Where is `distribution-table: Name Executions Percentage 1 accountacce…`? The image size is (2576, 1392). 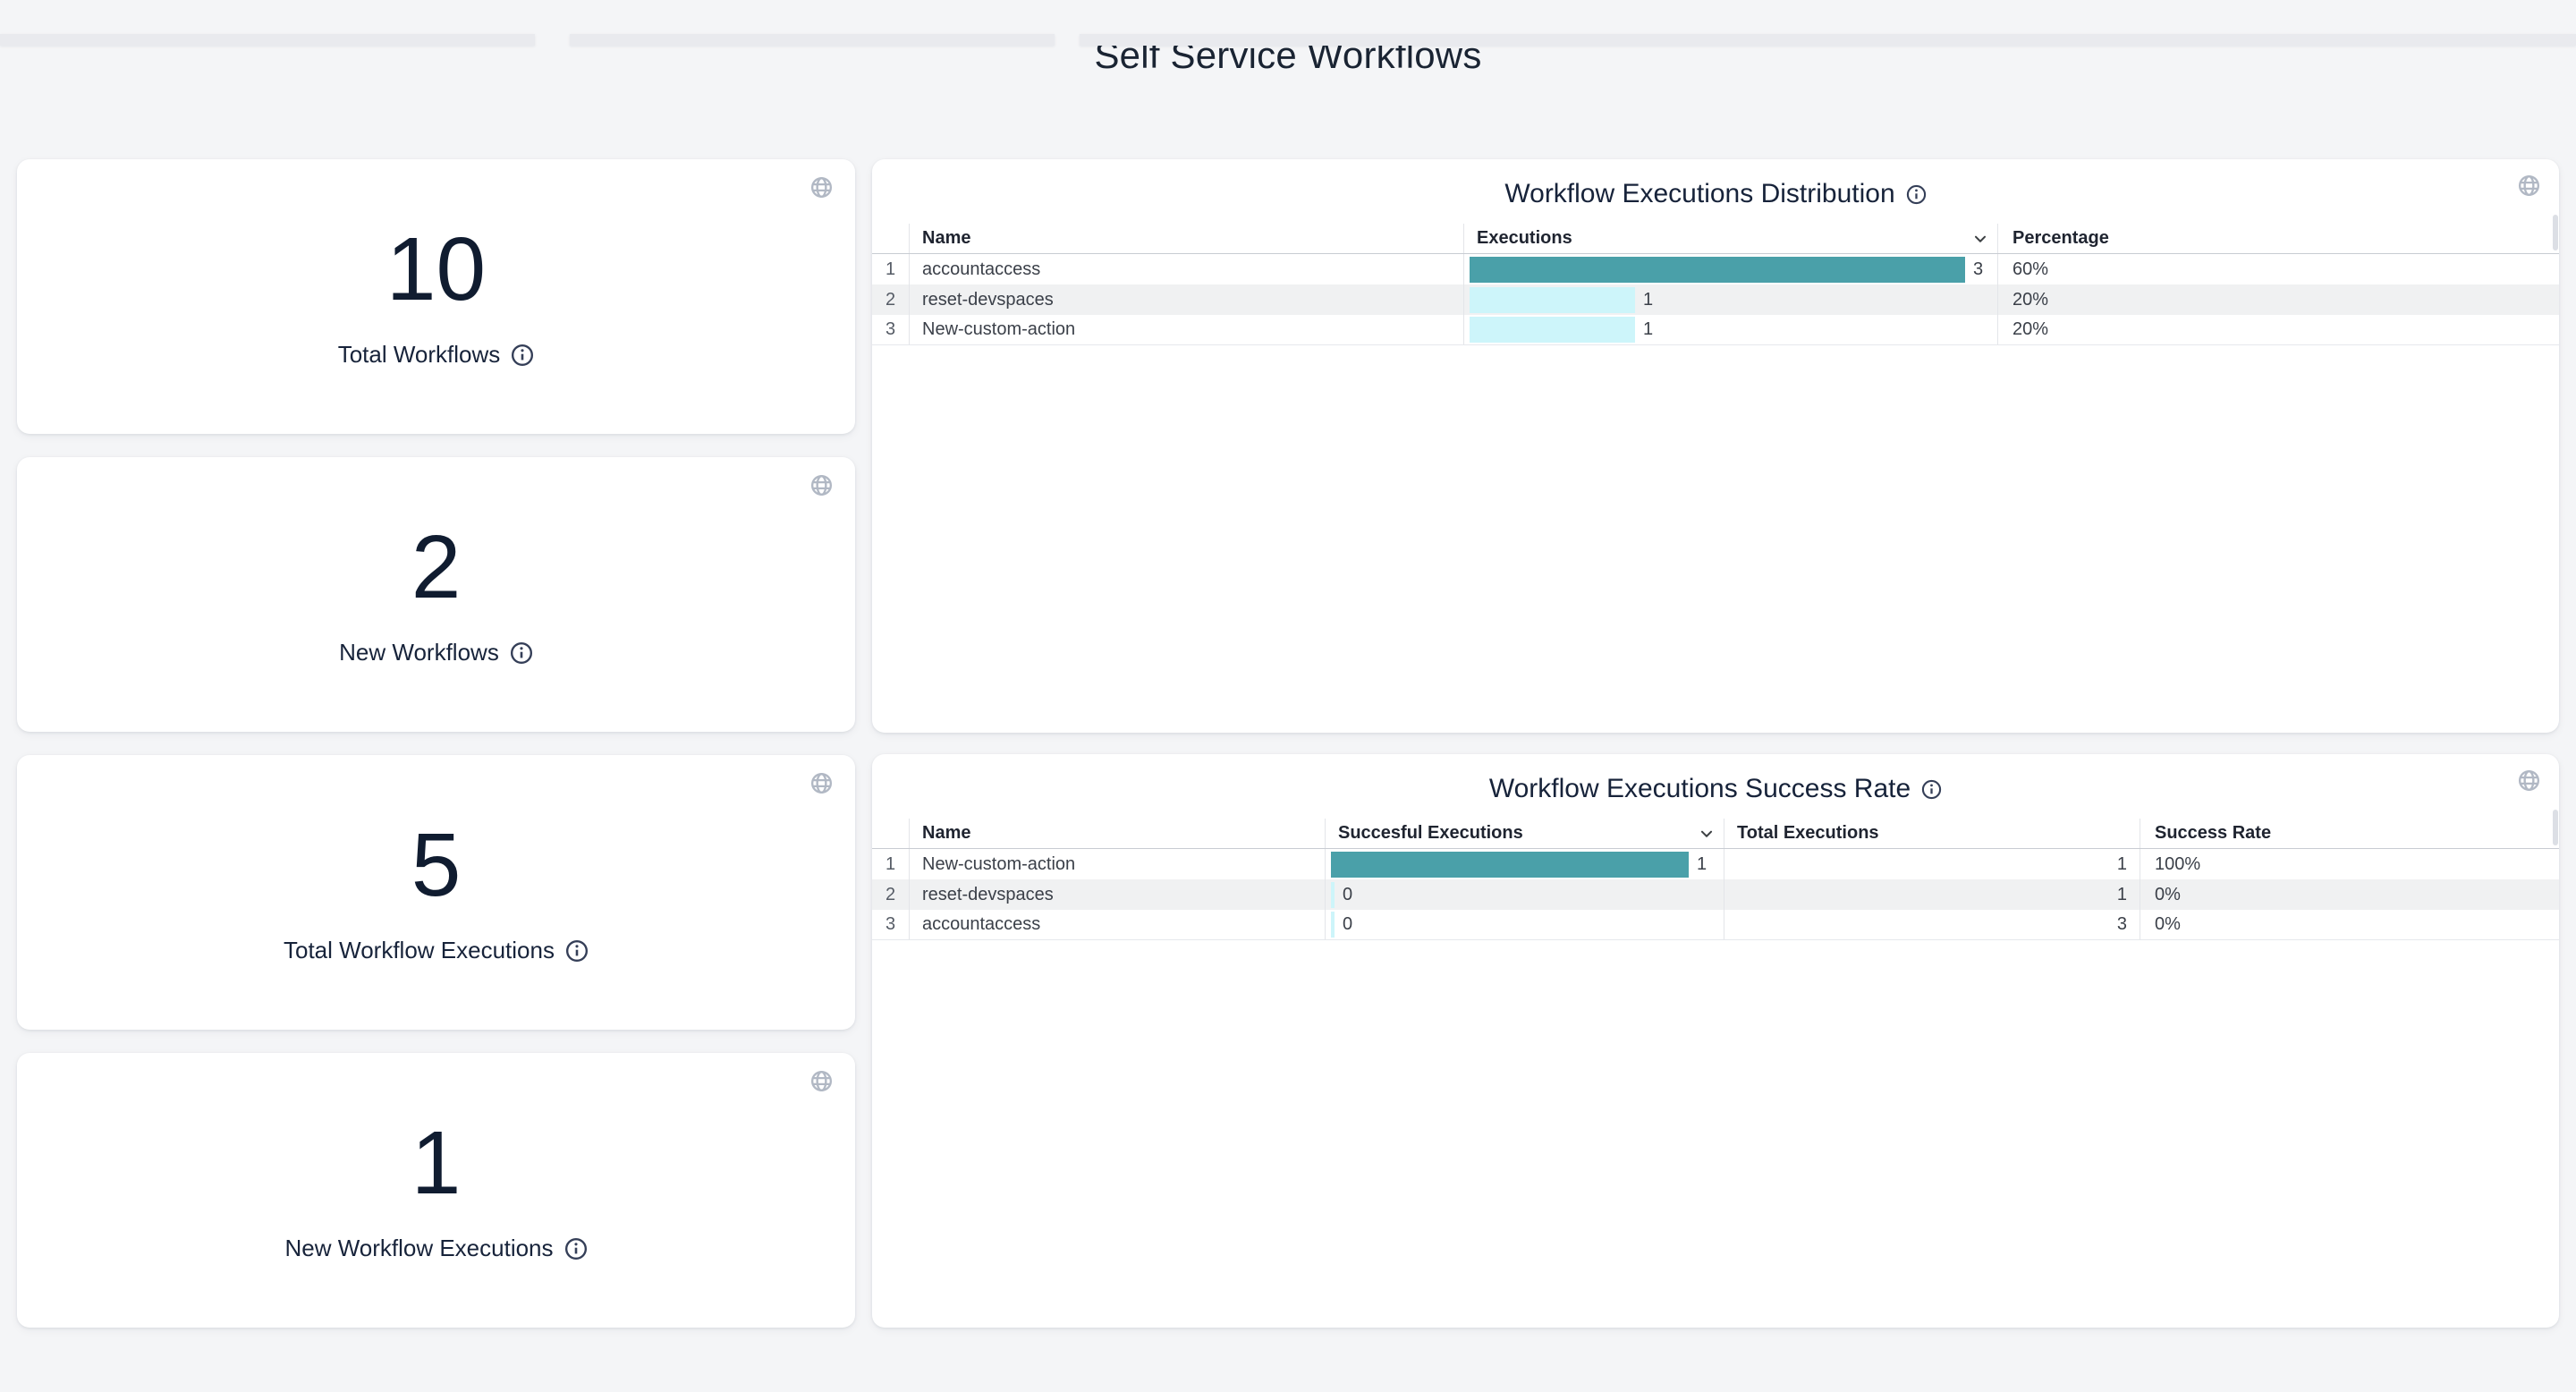
distribution-table: Name Executions Percentage 1 accountacce… is located at coordinates (1715, 284).